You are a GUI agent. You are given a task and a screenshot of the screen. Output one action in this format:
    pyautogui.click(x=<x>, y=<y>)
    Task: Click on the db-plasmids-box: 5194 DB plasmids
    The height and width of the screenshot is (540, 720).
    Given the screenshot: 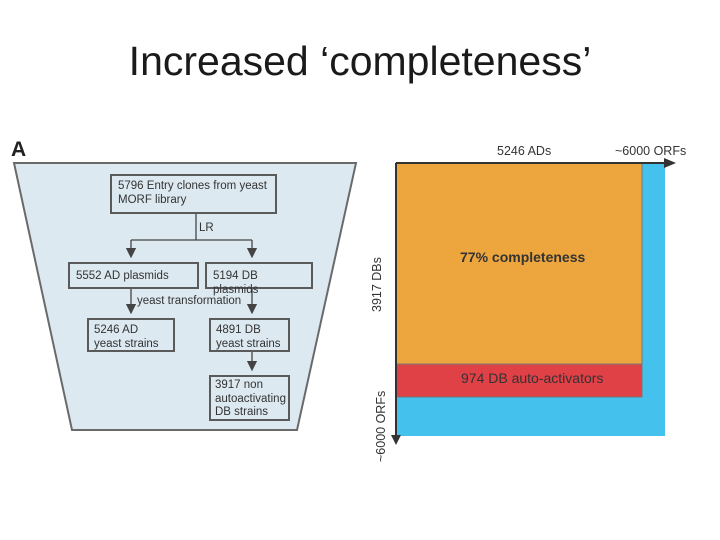 What is the action you would take?
    pyautogui.click(x=259, y=279)
    